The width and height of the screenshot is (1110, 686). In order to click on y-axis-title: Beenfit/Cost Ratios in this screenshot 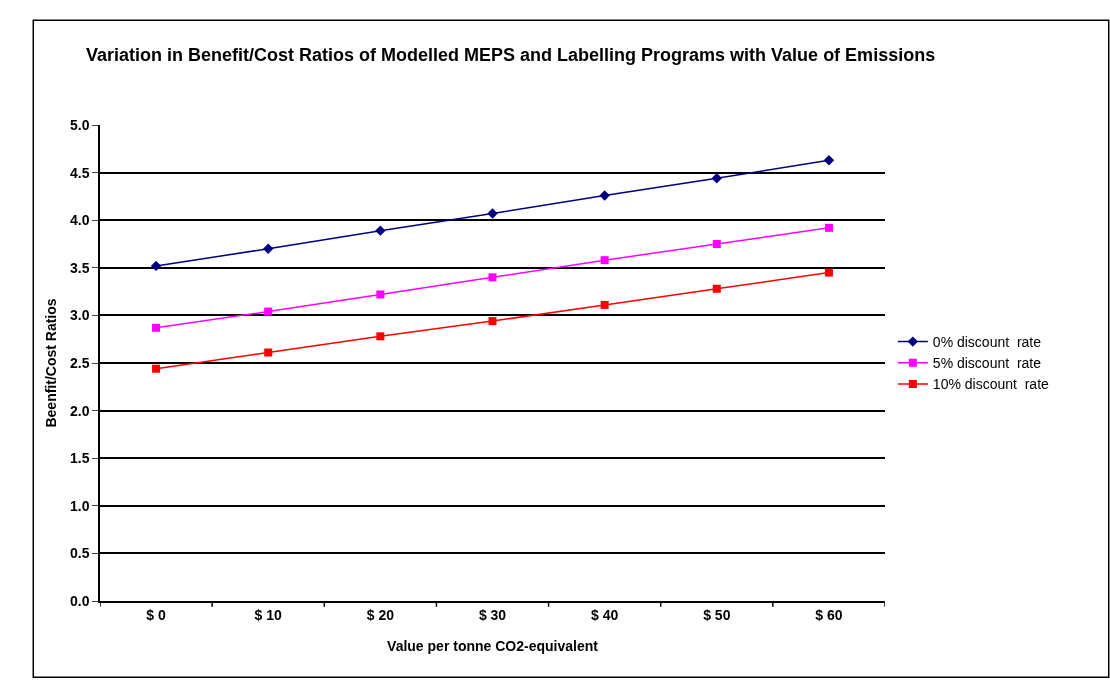, I will do `click(51, 363)`.